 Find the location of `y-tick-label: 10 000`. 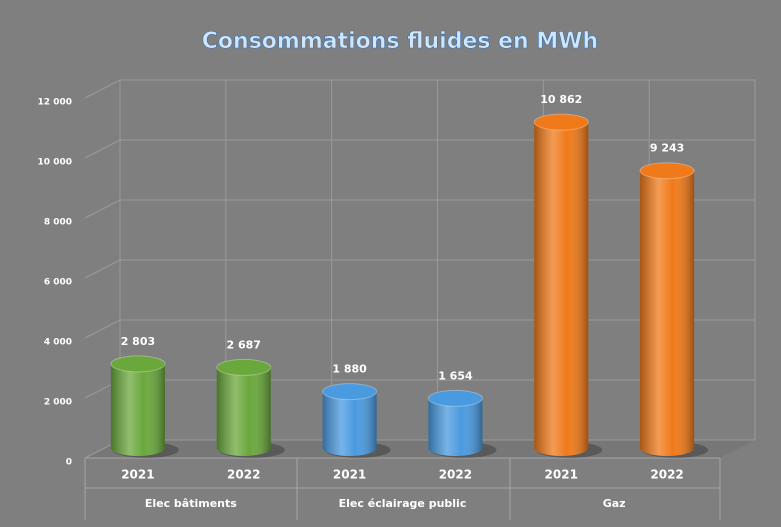

y-tick-label: 10 000 is located at coordinates (55, 163).